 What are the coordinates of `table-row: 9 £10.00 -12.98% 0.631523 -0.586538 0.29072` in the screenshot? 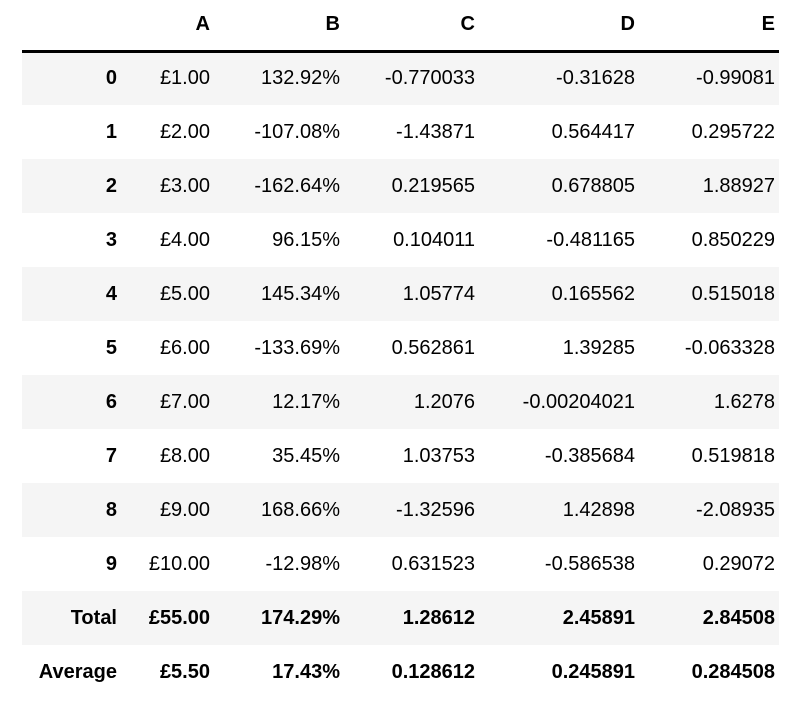 It's located at (400, 564).